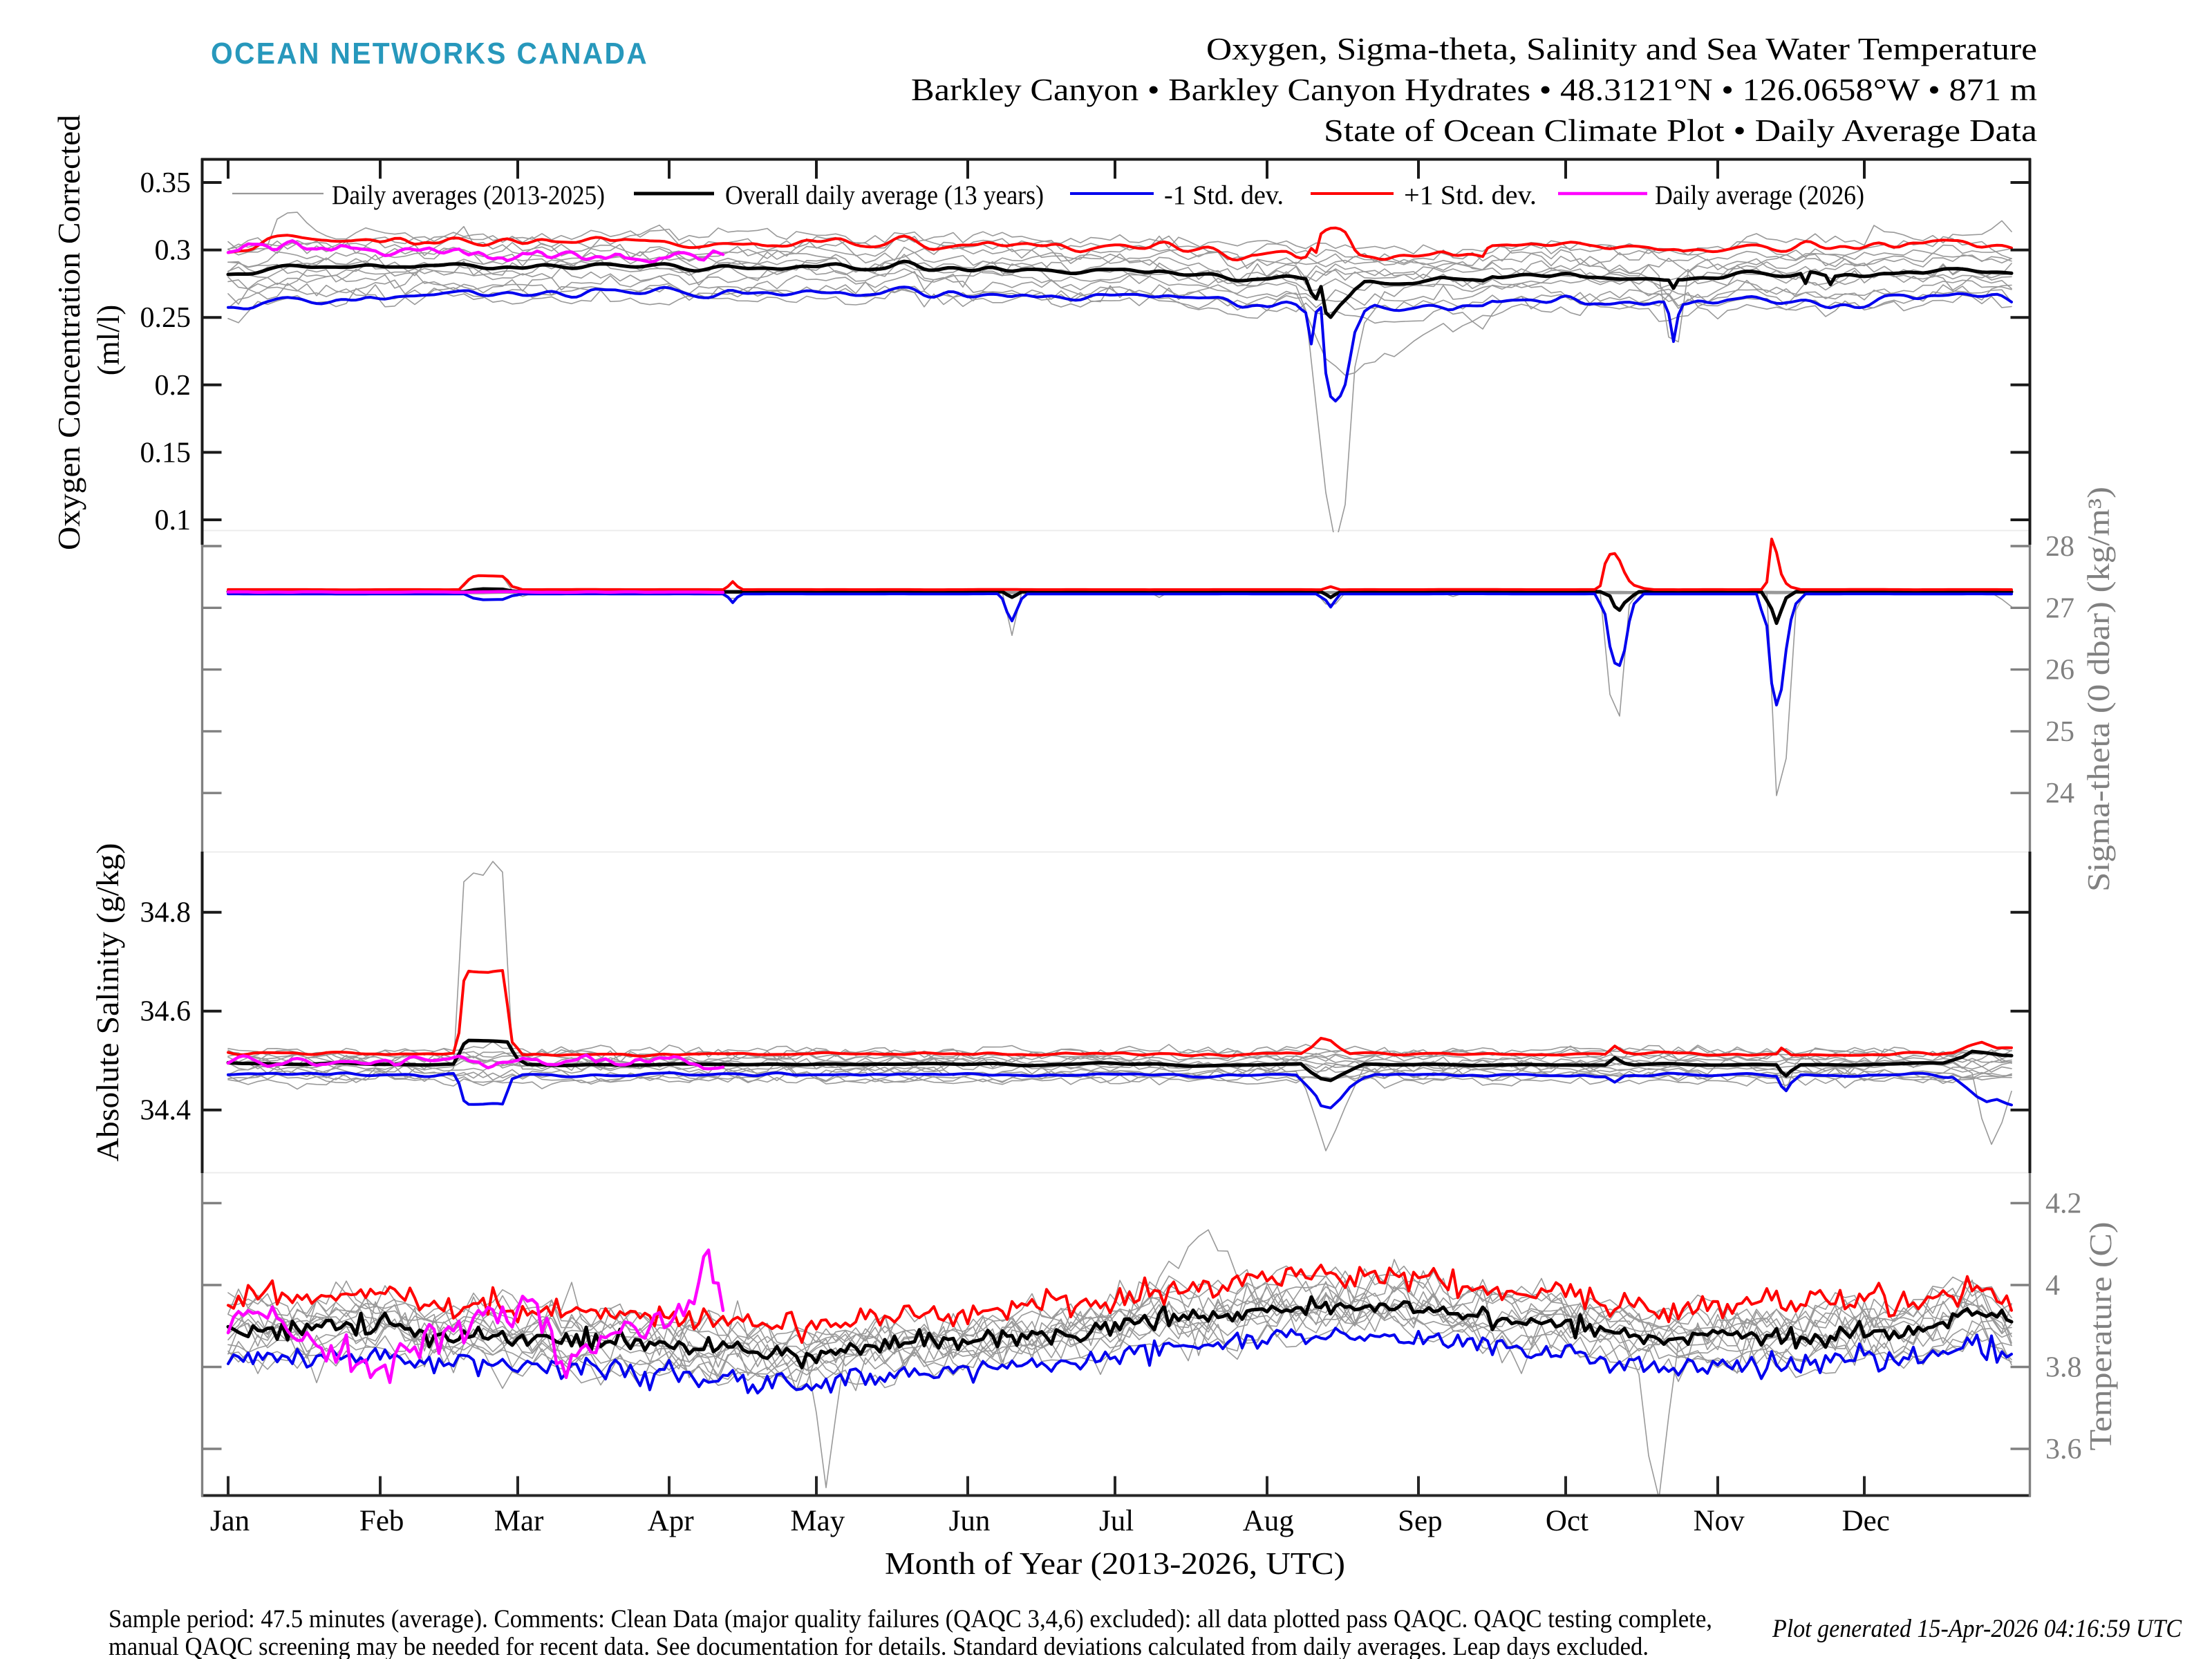 This screenshot has width=2212, height=1659. I want to click on svg-text: 34.8, so click(165, 913).